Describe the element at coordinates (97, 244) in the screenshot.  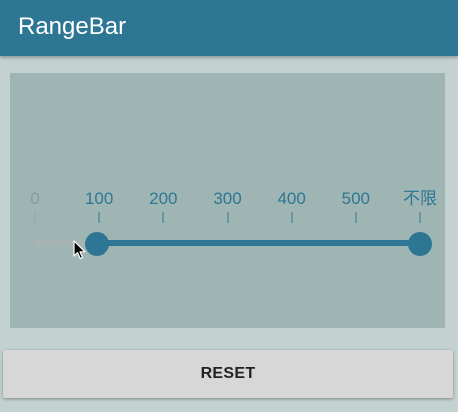
I see `range-thumb-left` at that location.